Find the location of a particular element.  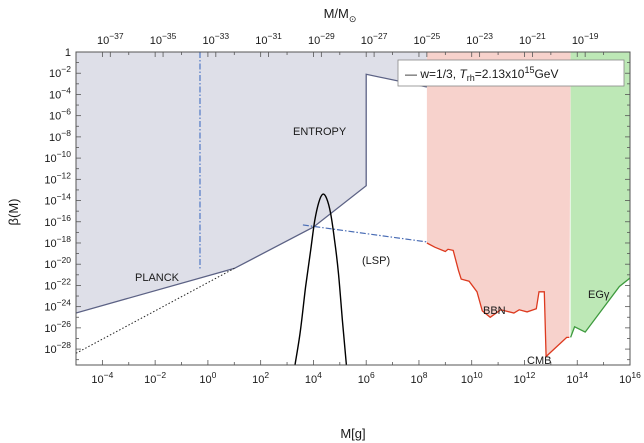

tick-label: 10⁻¹⁰ is located at coordinates (57, 157).